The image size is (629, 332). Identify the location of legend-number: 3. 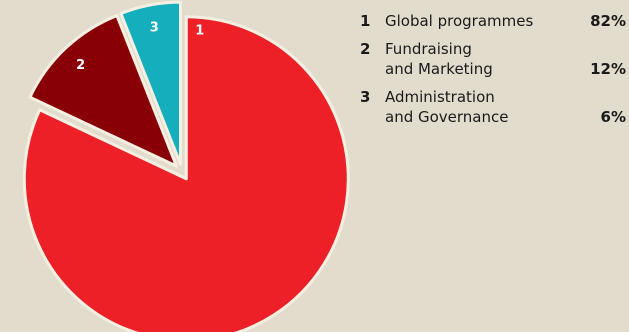
(365, 97).